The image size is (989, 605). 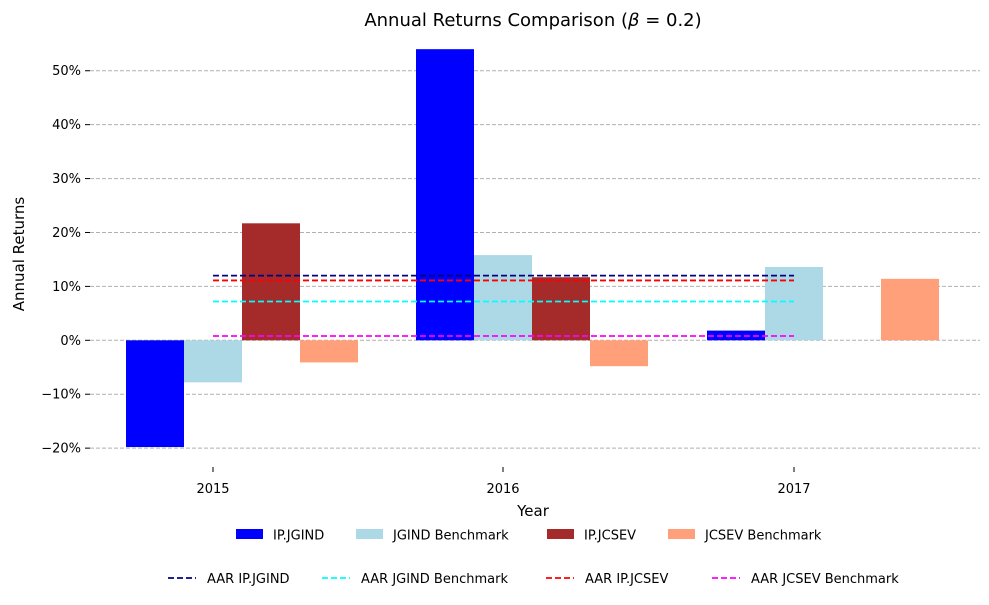 What do you see at coordinates (633, 20) in the screenshot?
I see `chart-title-beta: β` at bounding box center [633, 20].